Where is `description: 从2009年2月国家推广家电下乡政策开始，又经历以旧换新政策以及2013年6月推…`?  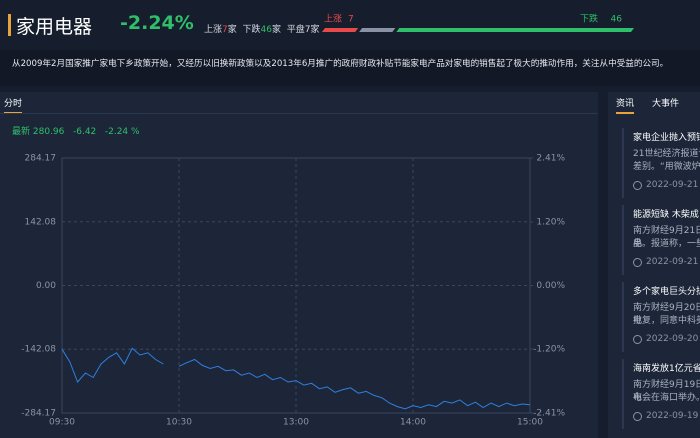
description: 从2009年2月国家推广家电下乡政策开始，又经历以旧换新政策以及2013年6月推… is located at coordinates (340, 64).